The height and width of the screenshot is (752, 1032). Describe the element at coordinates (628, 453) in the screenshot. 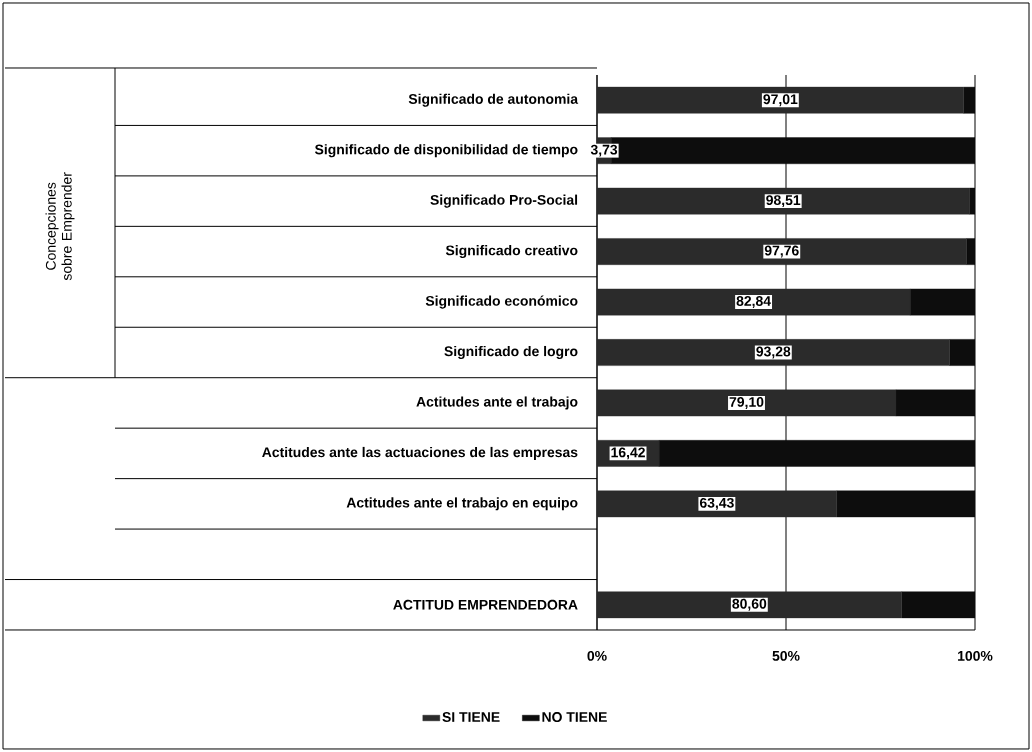

I see `data-label: 16,42` at that location.